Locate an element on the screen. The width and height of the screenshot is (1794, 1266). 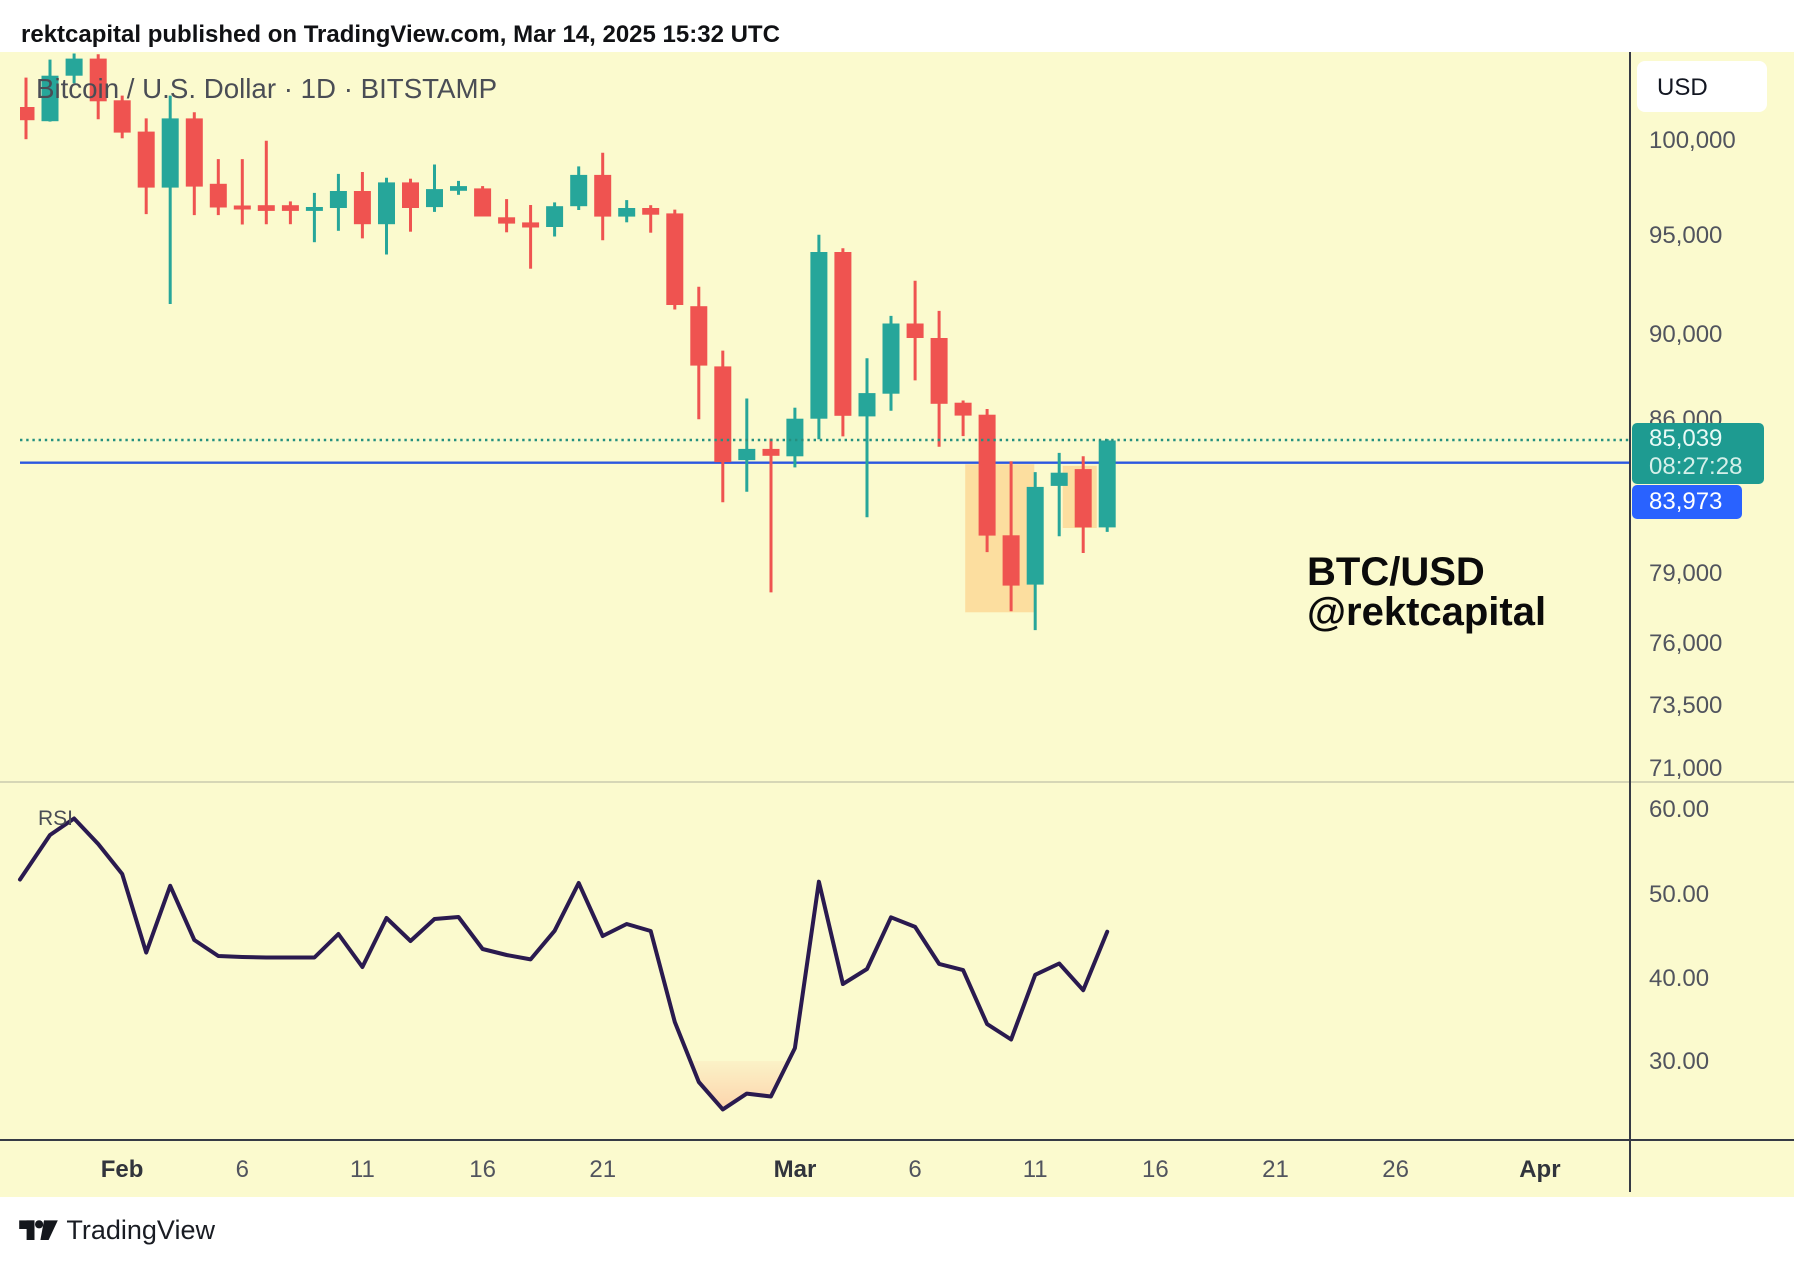
svg-text: 83,973 is located at coordinates (1685, 501).